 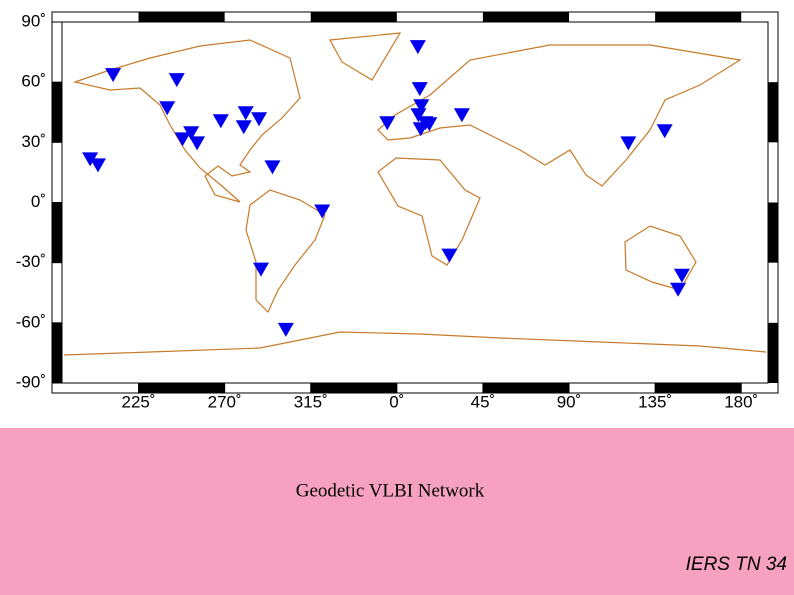 What do you see at coordinates (736, 564) in the screenshot?
I see `footer: IERS TN 34` at bounding box center [736, 564].